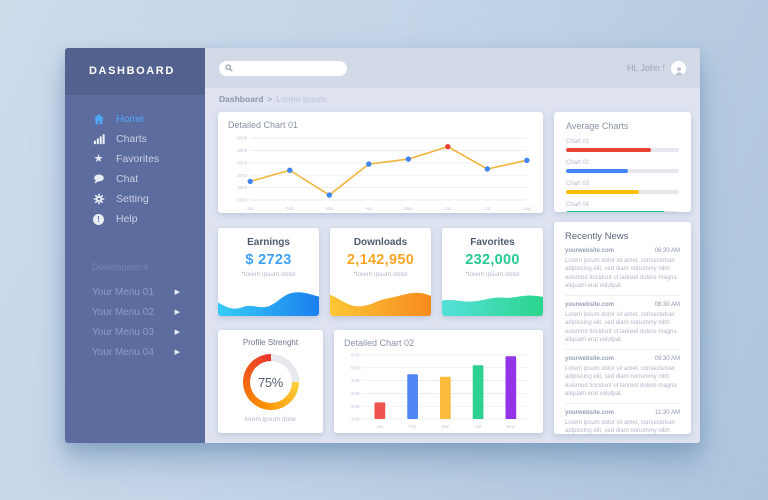  I want to click on svg-text: 6000, so click(356, 355).